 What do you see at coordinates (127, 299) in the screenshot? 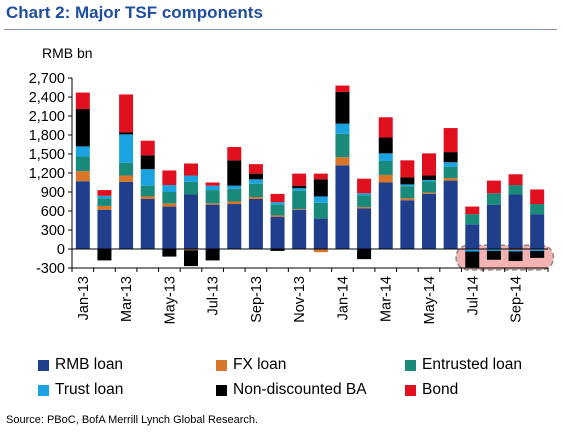
I see `x-tick-label: Mar-13` at bounding box center [127, 299].